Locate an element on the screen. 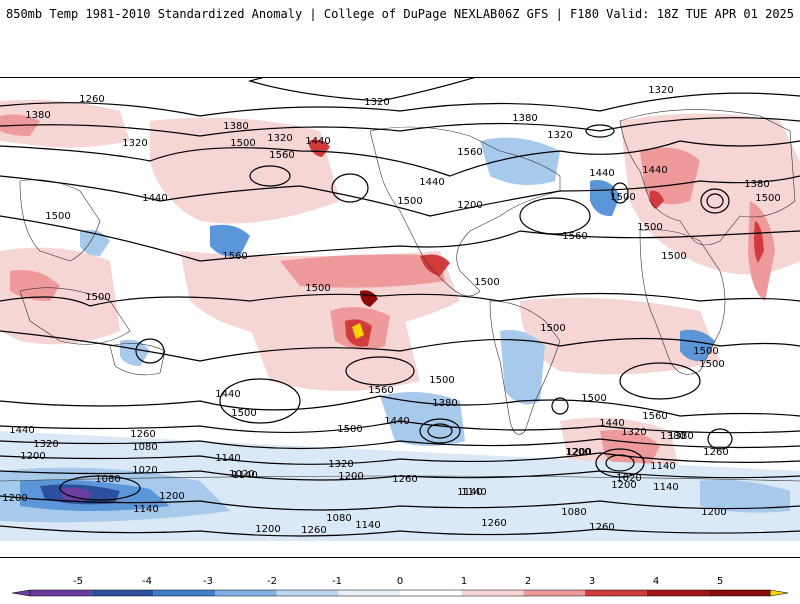 Image resolution: width=800 pixels, height=604 pixels. colorbar-tick-label: 3 is located at coordinates (592, 581).